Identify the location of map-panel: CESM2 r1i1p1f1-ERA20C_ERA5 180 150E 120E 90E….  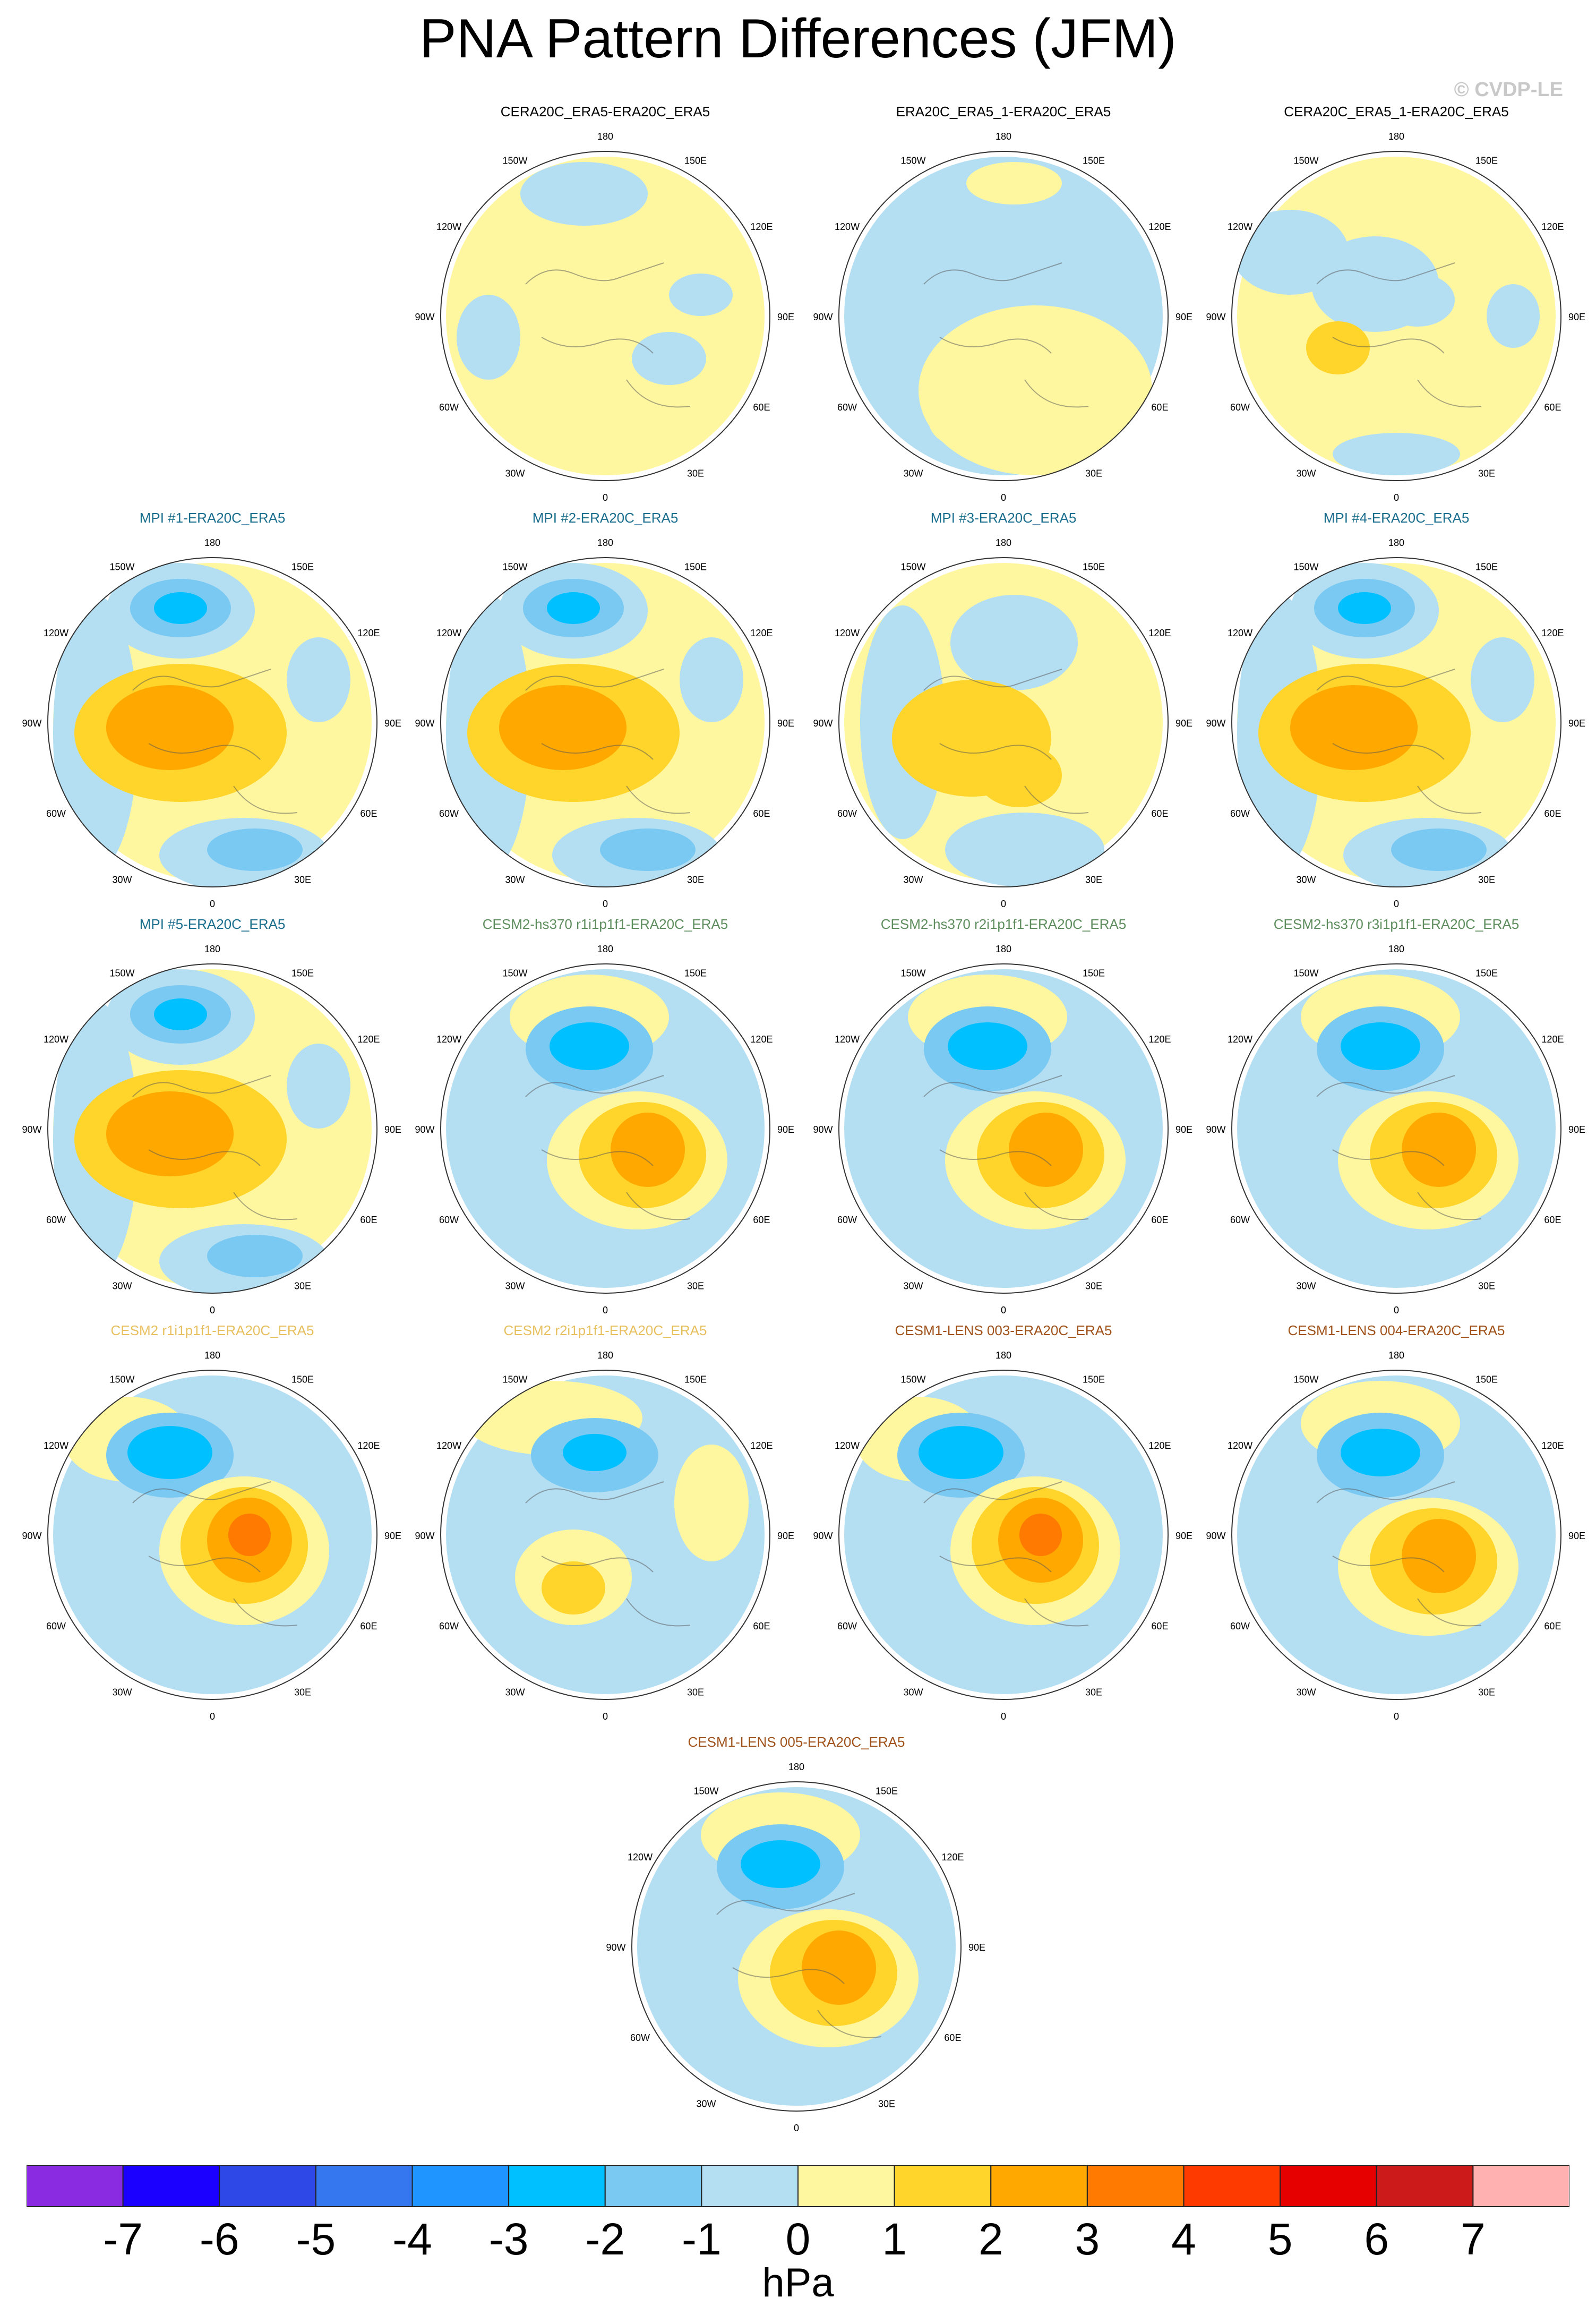
(212, 1524).